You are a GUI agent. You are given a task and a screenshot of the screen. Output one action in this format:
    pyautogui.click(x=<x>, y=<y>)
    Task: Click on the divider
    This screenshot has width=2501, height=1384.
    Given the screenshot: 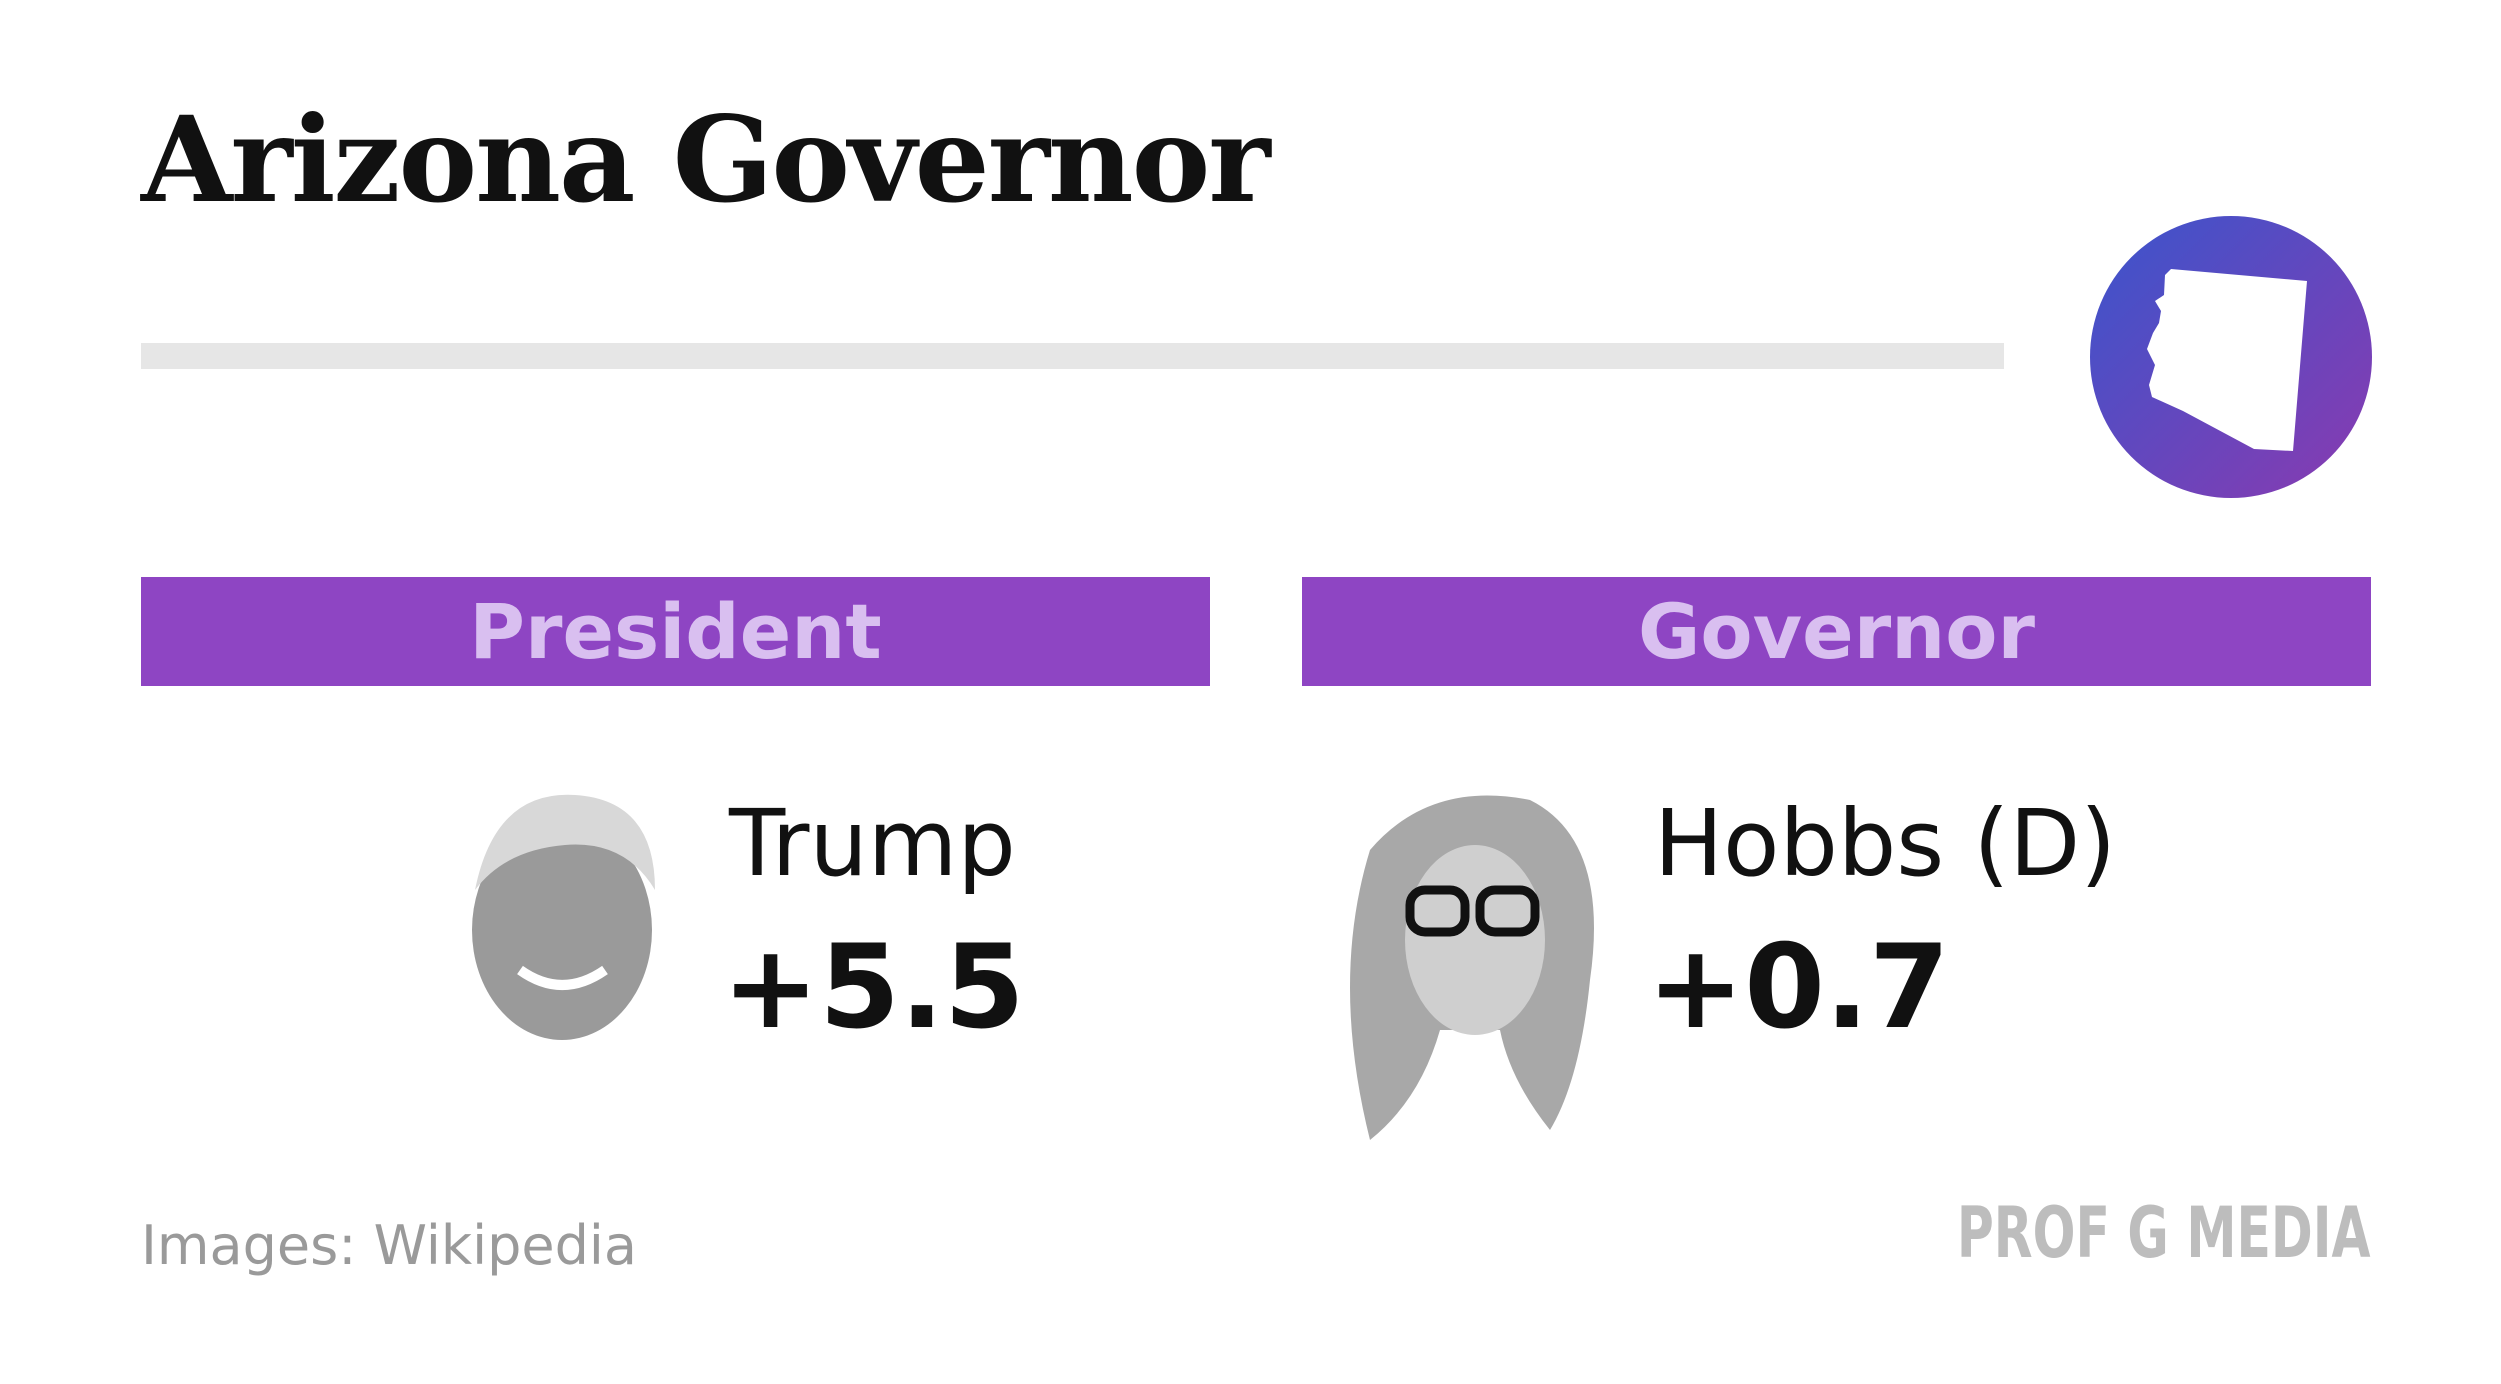 What is the action you would take?
    pyautogui.click(x=1072, y=356)
    